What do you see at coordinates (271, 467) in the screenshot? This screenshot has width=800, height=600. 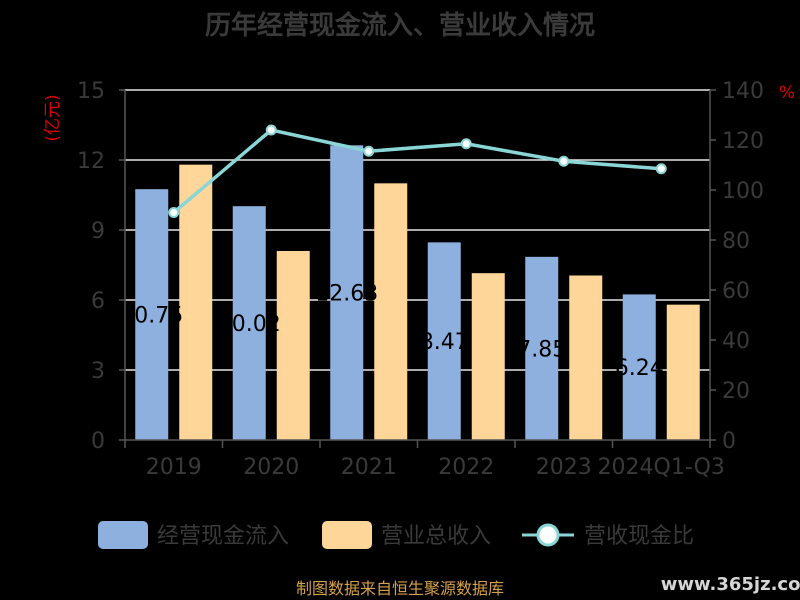 I see `x-category-label: 2020` at bounding box center [271, 467].